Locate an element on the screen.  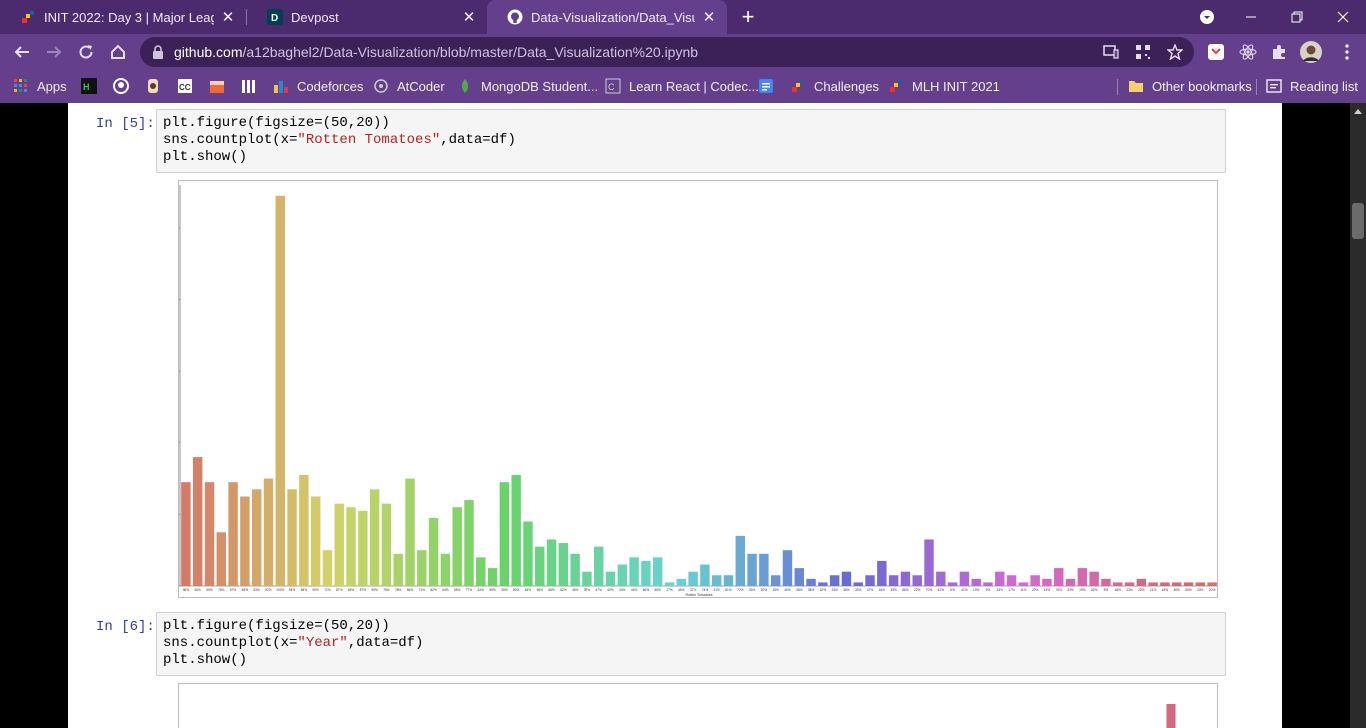
svg-text: H is located at coordinates (86, 87).